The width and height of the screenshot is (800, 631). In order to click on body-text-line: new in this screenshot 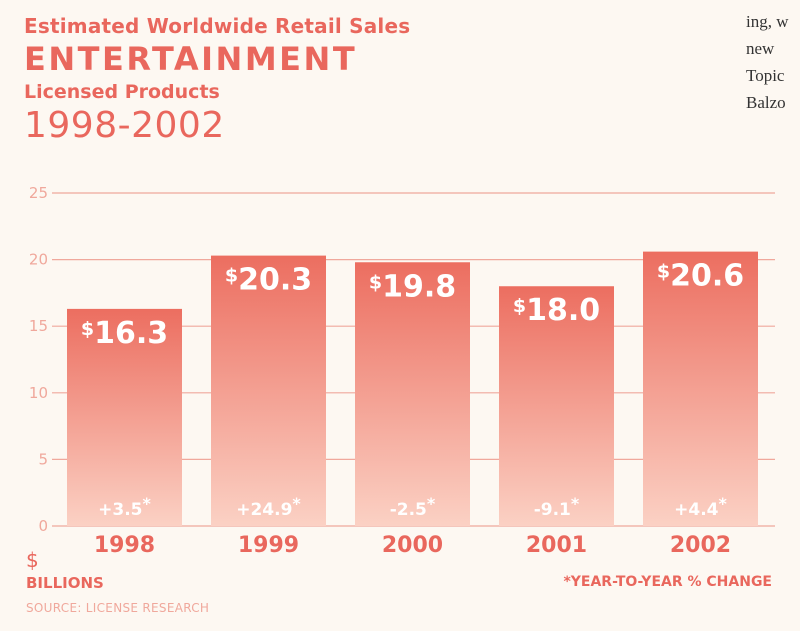, I will do `click(760, 48)`.